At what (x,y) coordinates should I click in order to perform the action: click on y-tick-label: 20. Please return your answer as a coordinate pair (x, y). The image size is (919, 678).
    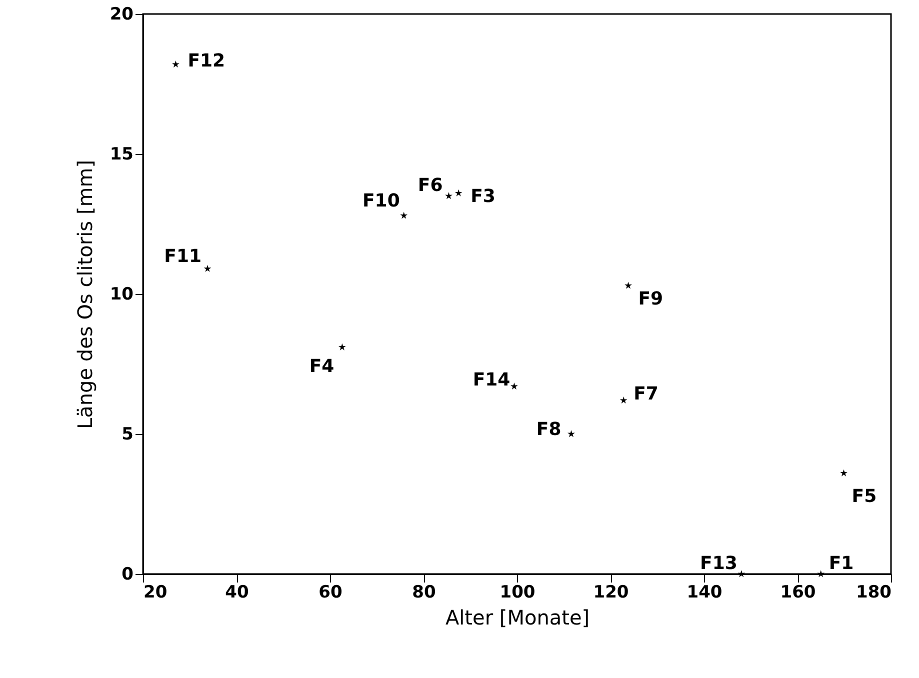
    Looking at the image, I should click on (122, 14).